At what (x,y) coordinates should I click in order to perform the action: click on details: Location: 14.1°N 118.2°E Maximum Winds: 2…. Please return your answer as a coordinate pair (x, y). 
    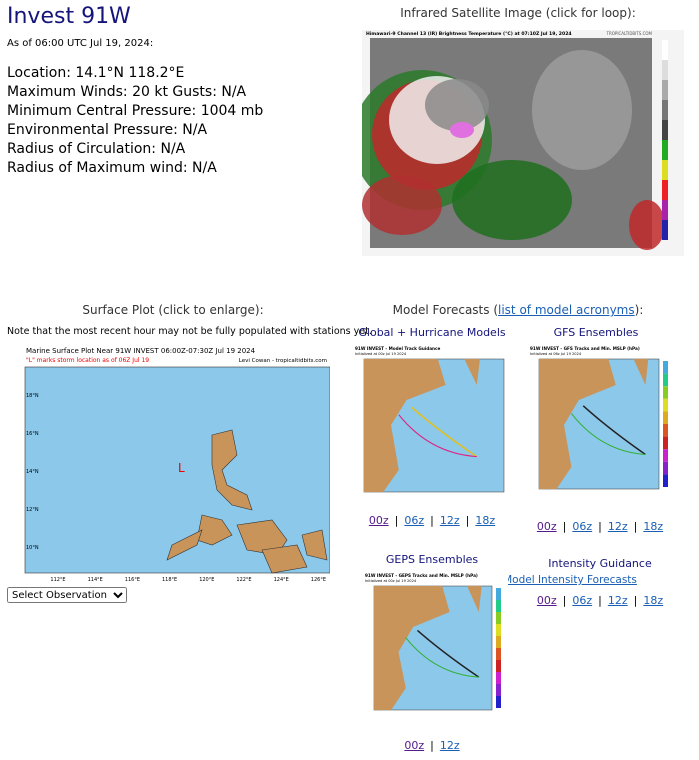
    Looking at the image, I should click on (135, 121).